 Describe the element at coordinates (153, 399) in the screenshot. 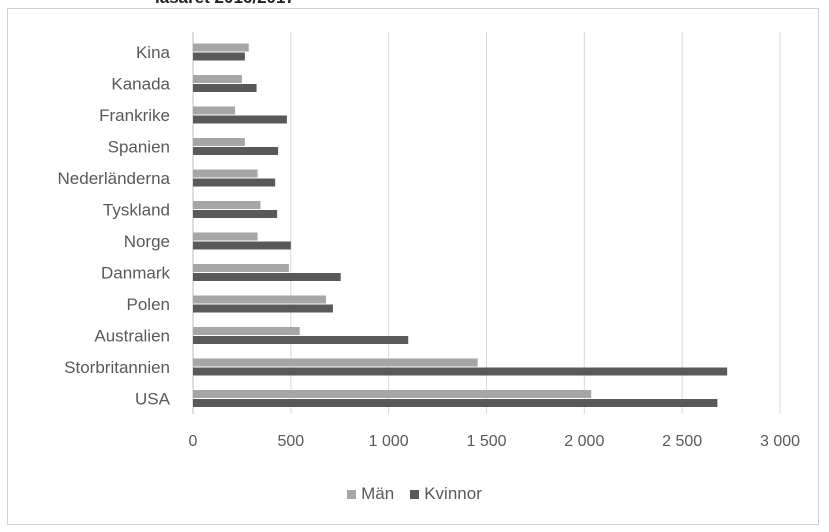

I see `category-label: USA` at that location.